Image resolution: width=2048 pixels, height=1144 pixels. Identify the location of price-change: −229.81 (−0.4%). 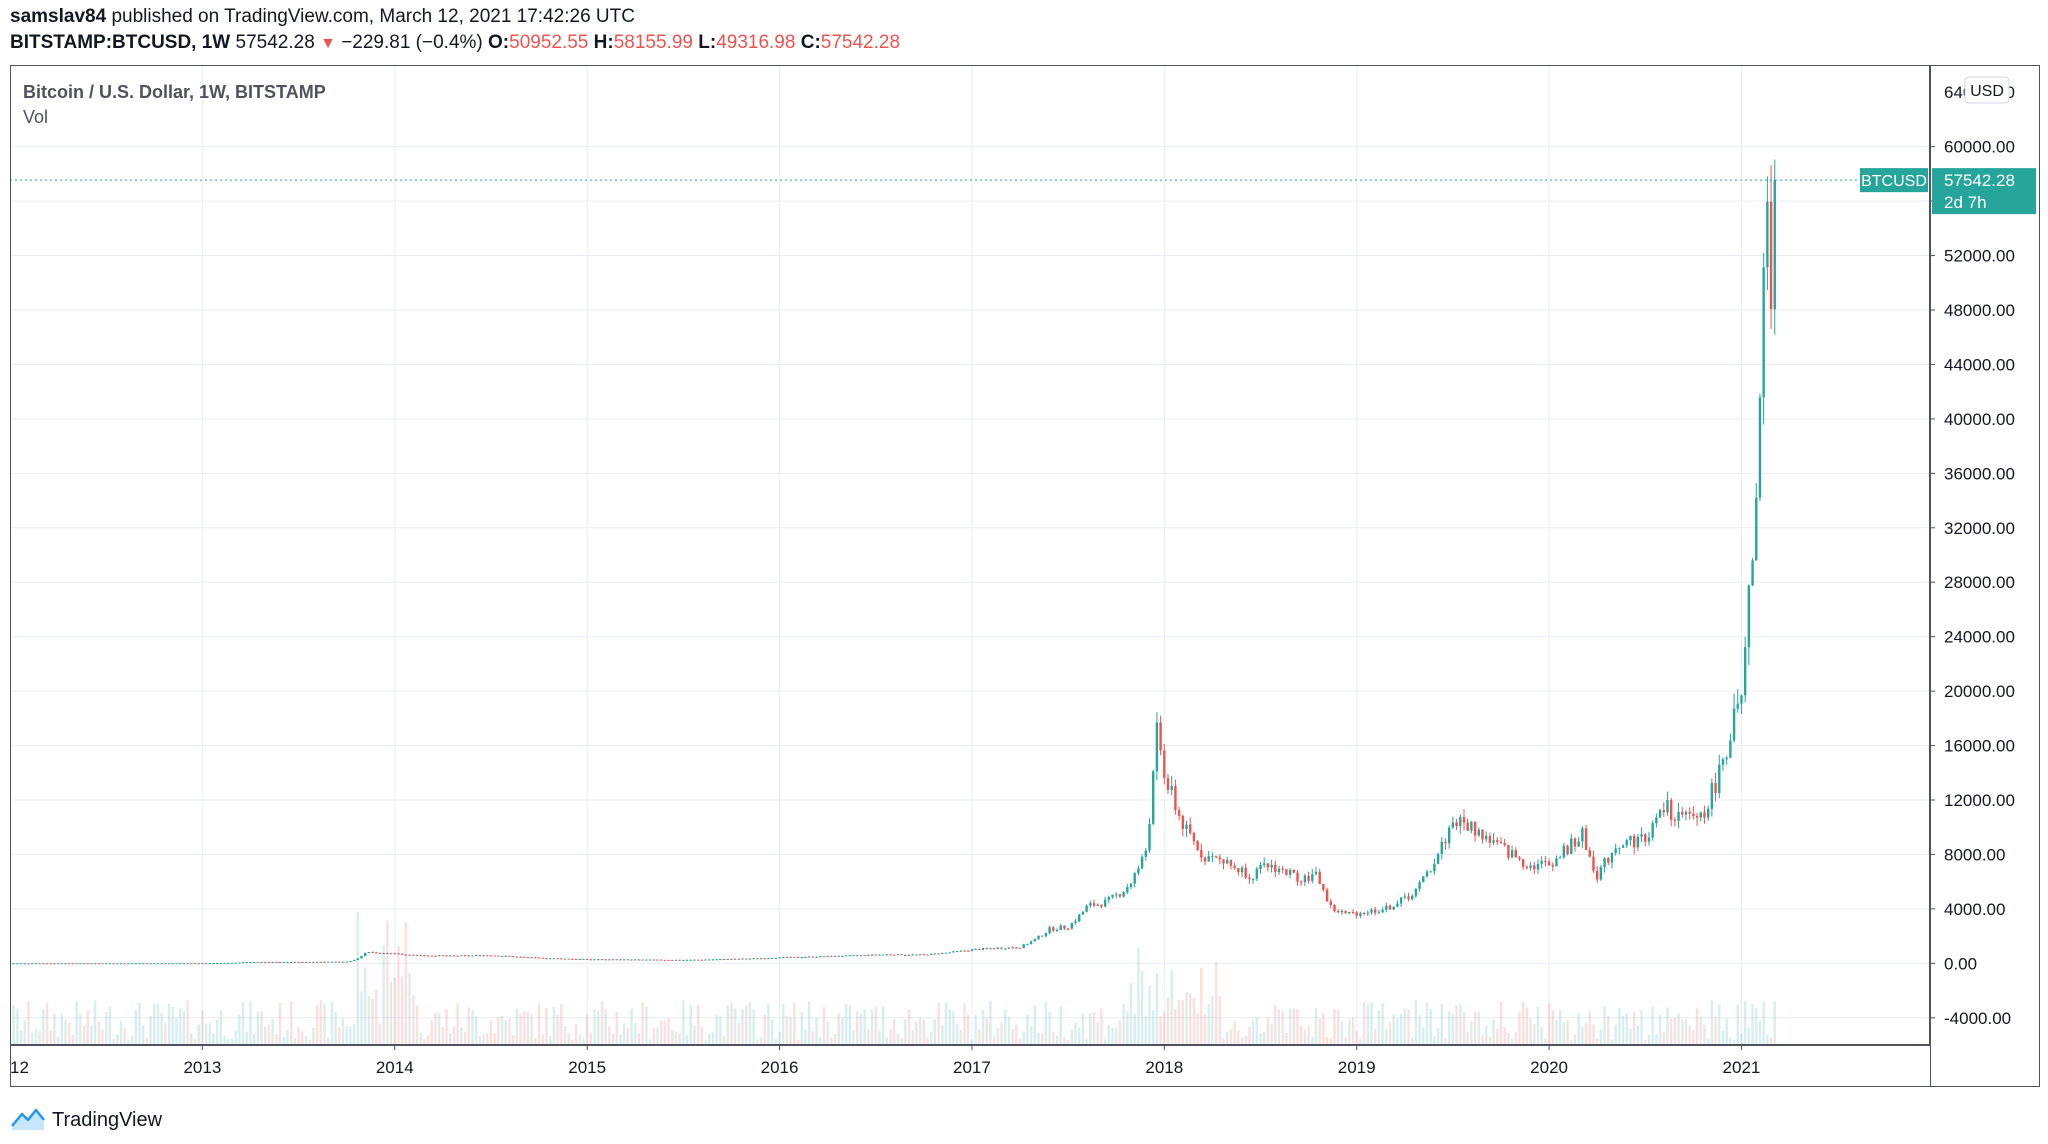
(412, 42).